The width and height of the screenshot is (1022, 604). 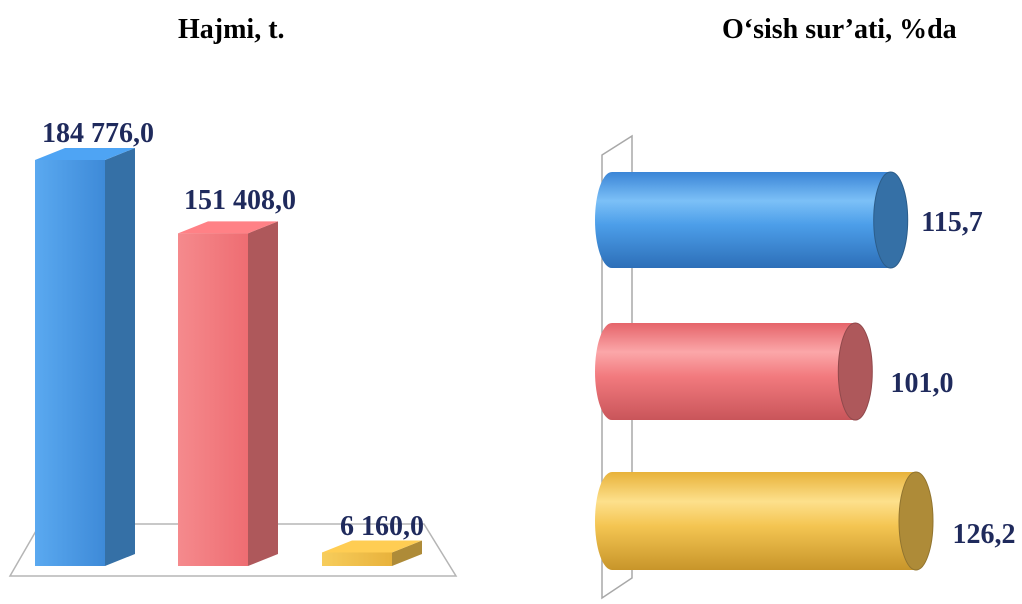 What do you see at coordinates (240, 200) in the screenshot?
I see `volume-label-1: 151 408,0` at bounding box center [240, 200].